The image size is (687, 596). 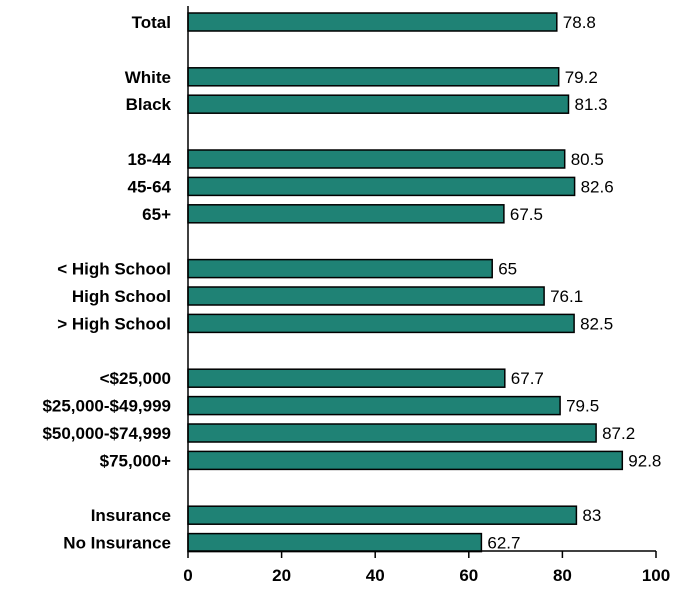 I want to click on category-label: <$25,000, so click(x=135, y=378).